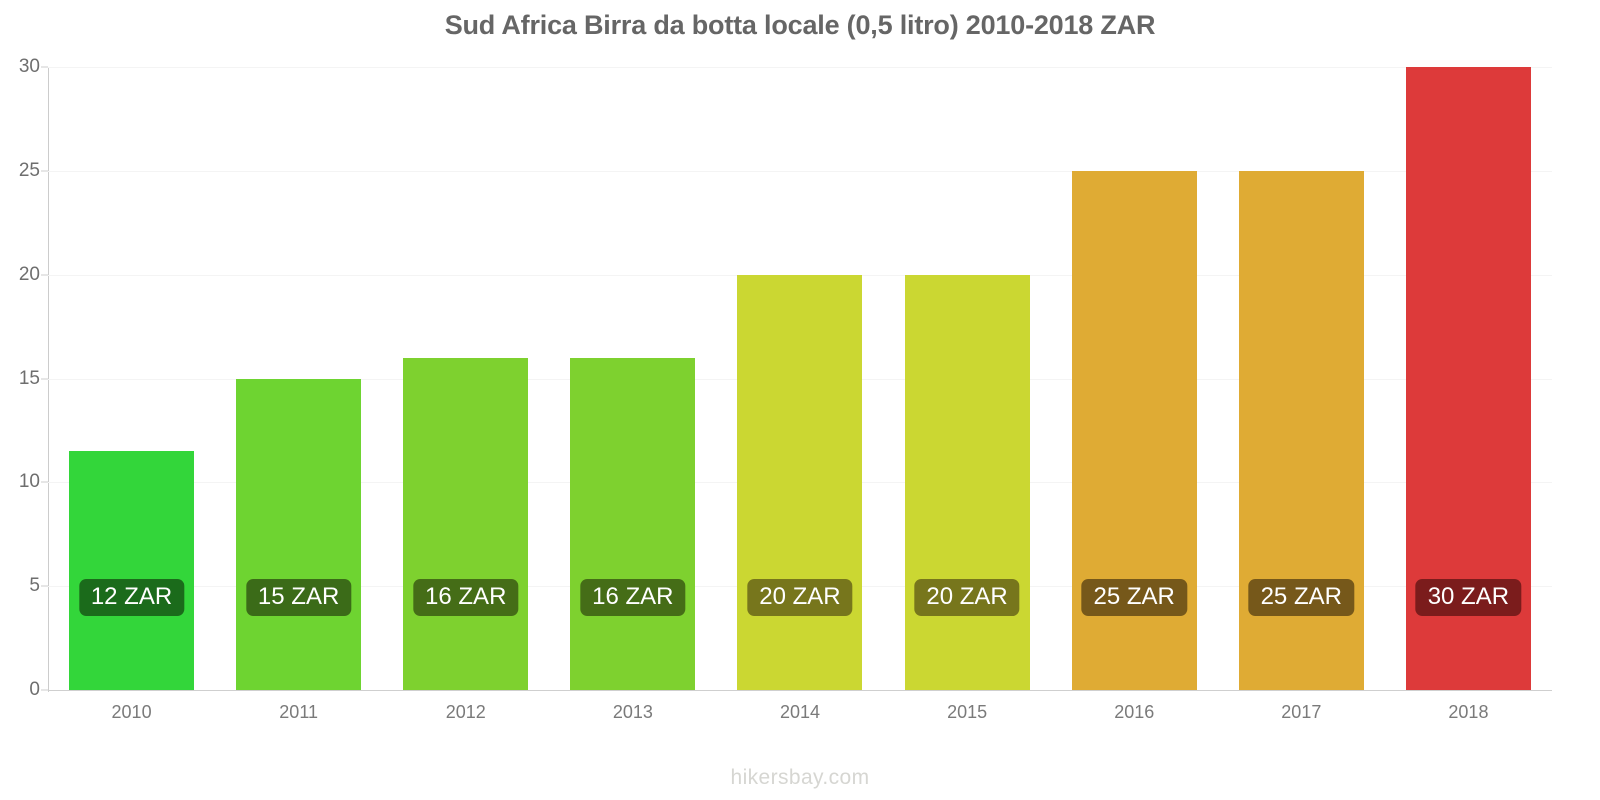 Image resolution: width=1600 pixels, height=800 pixels. What do you see at coordinates (29, 170) in the screenshot?
I see `y-axis-tick-label: 25` at bounding box center [29, 170].